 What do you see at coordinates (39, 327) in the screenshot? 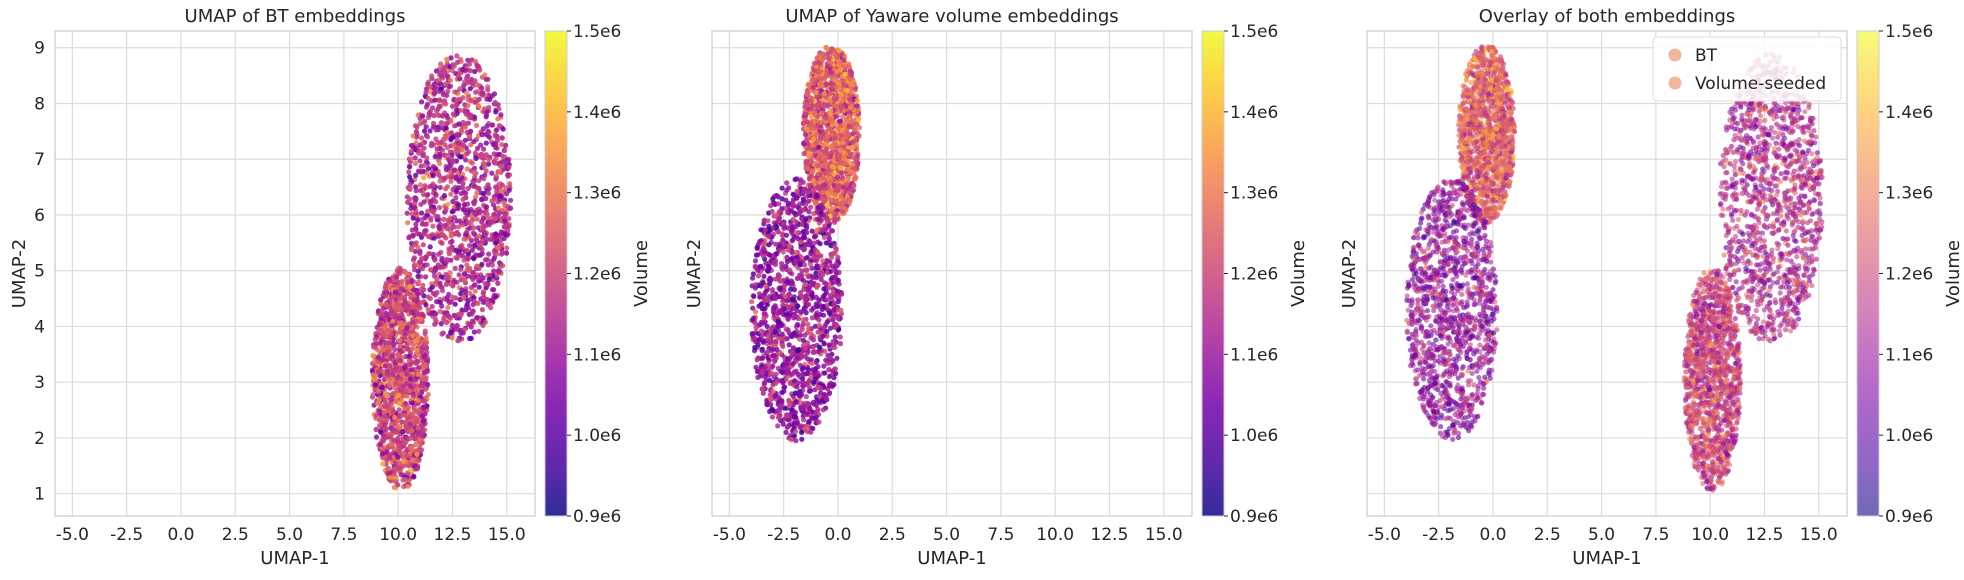
I see `y-tick-label: 4` at bounding box center [39, 327].